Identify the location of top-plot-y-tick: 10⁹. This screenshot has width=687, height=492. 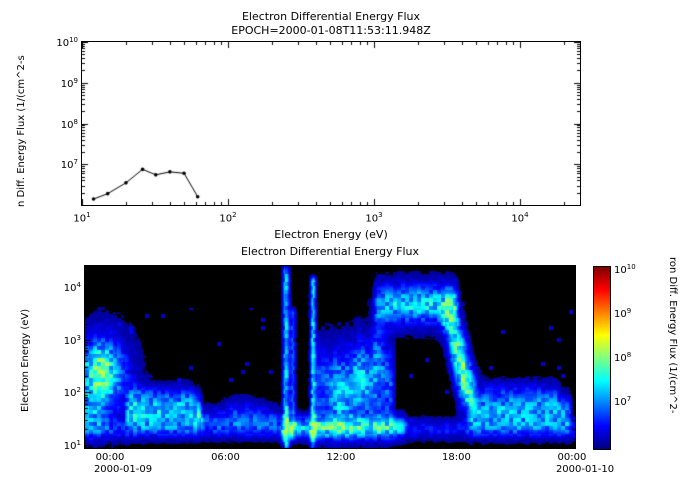
(69, 83).